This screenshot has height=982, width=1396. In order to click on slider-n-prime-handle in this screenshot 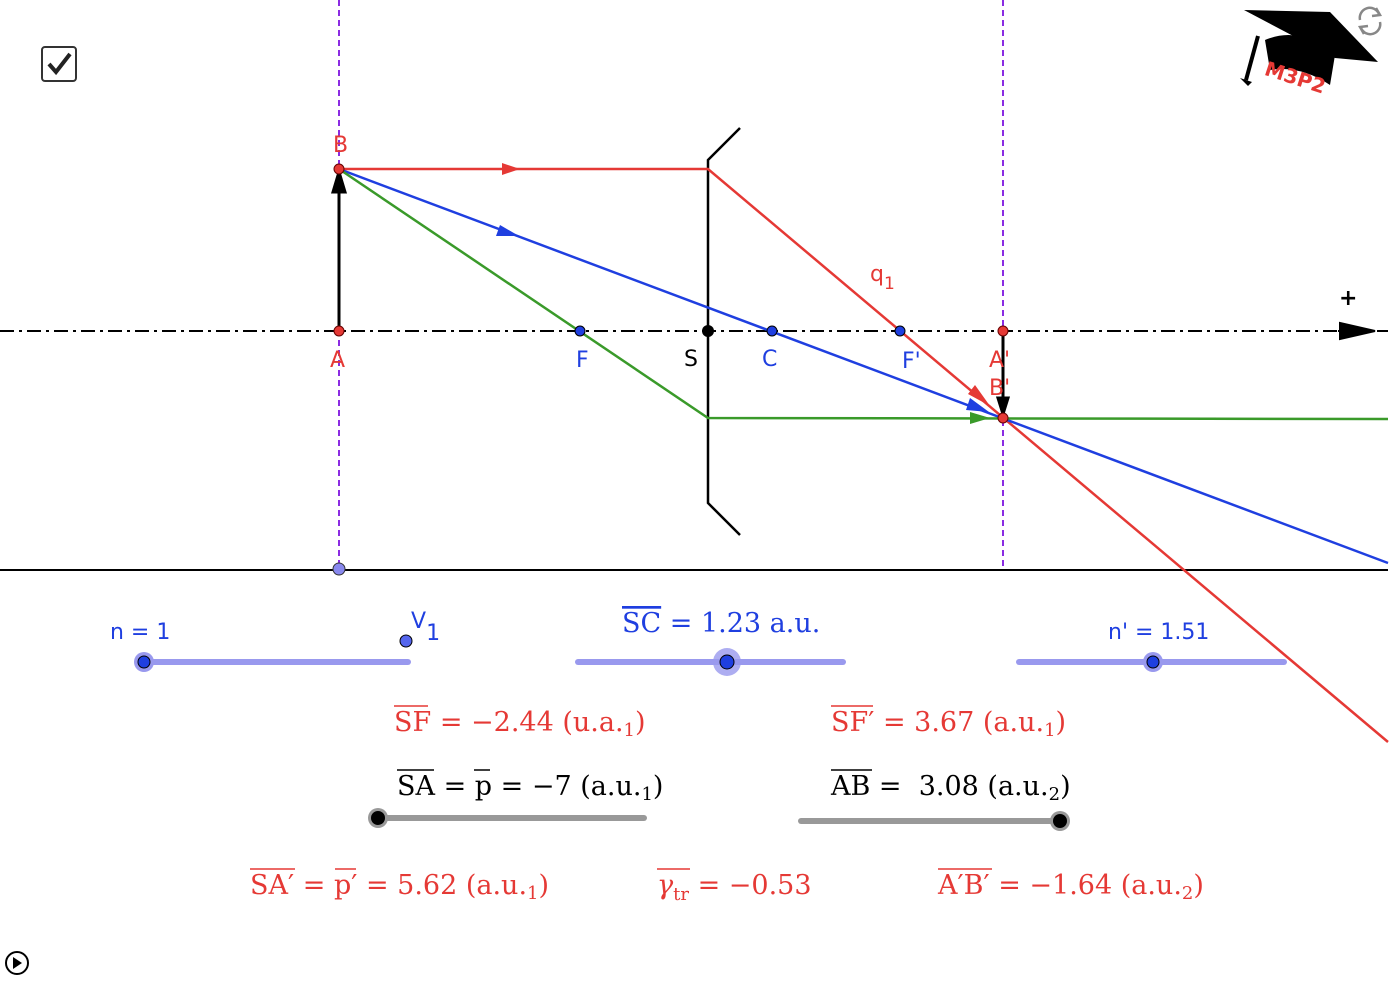, I will do `click(1153, 662)`.